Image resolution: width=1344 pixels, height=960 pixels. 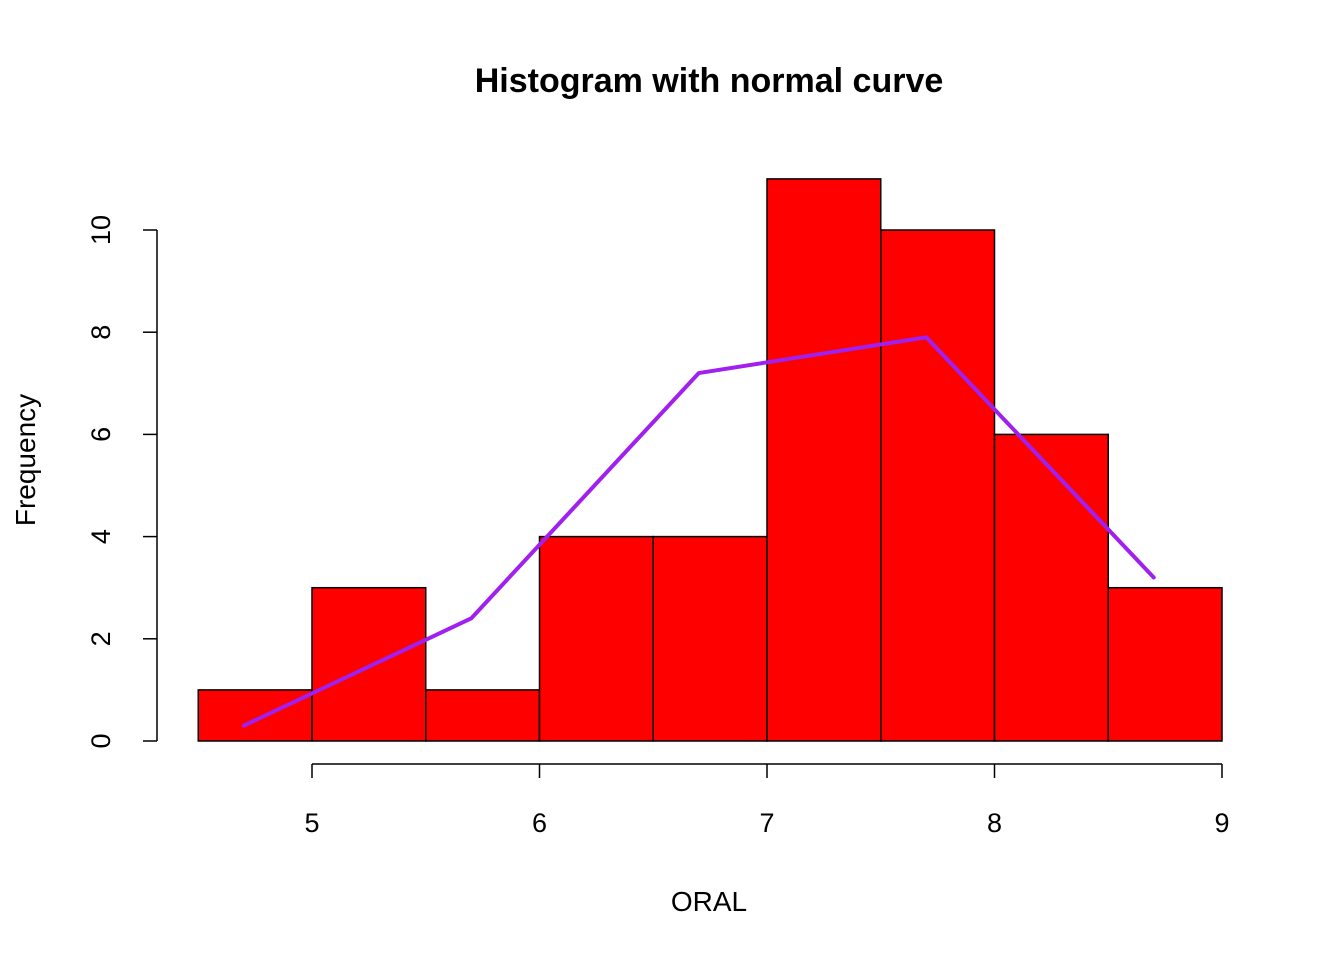 I want to click on x-axis-label: ORAL, so click(x=709, y=901).